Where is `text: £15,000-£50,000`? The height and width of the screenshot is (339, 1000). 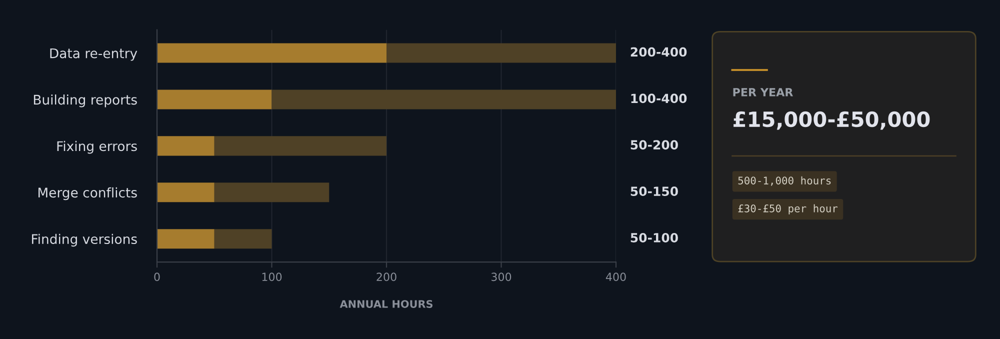 text: £15,000-£50,000 is located at coordinates (832, 120).